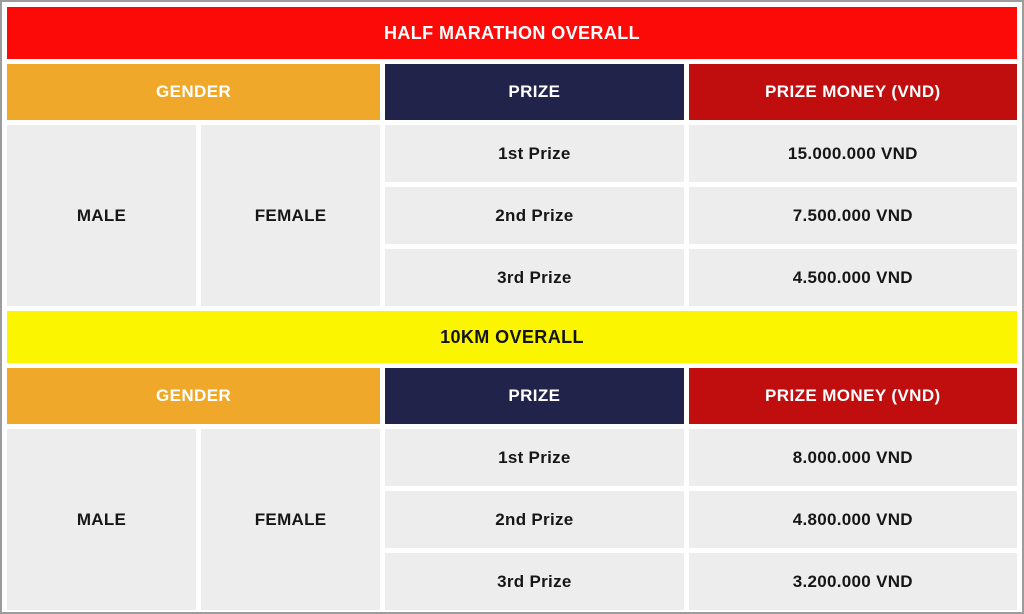 The image size is (1024, 614). I want to click on banner-row-half-marathon: HALF MARATHON OVERALL, so click(512, 33).